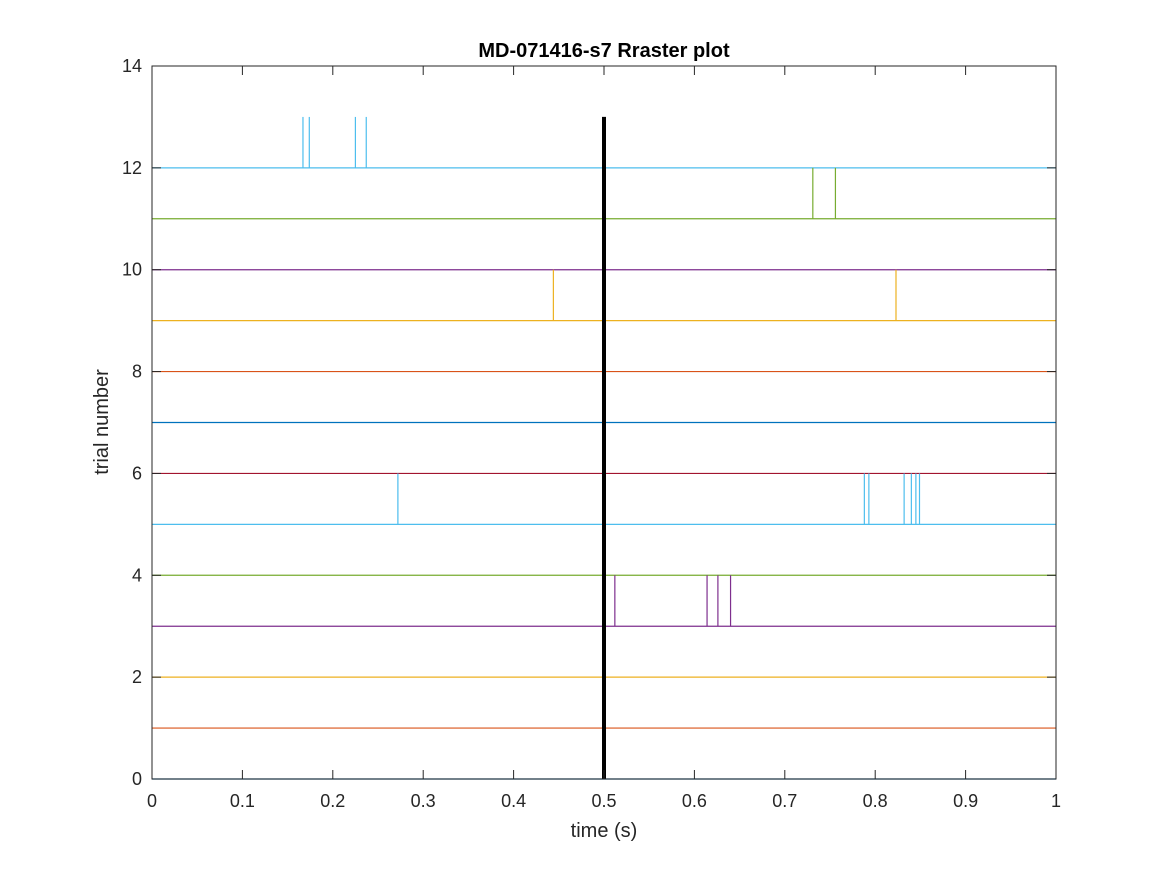 The width and height of the screenshot is (1167, 880). Describe the element at coordinates (875, 801) in the screenshot. I see `x-tick-label: 0.8` at that location.